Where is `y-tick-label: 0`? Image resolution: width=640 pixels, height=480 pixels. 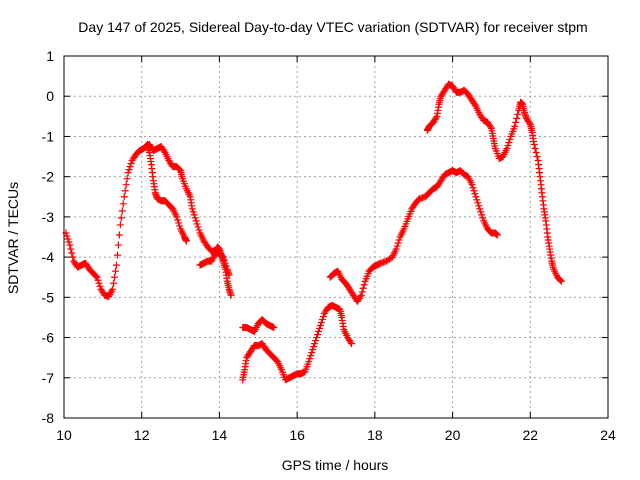
y-tick-label: 0 is located at coordinates (50, 96).